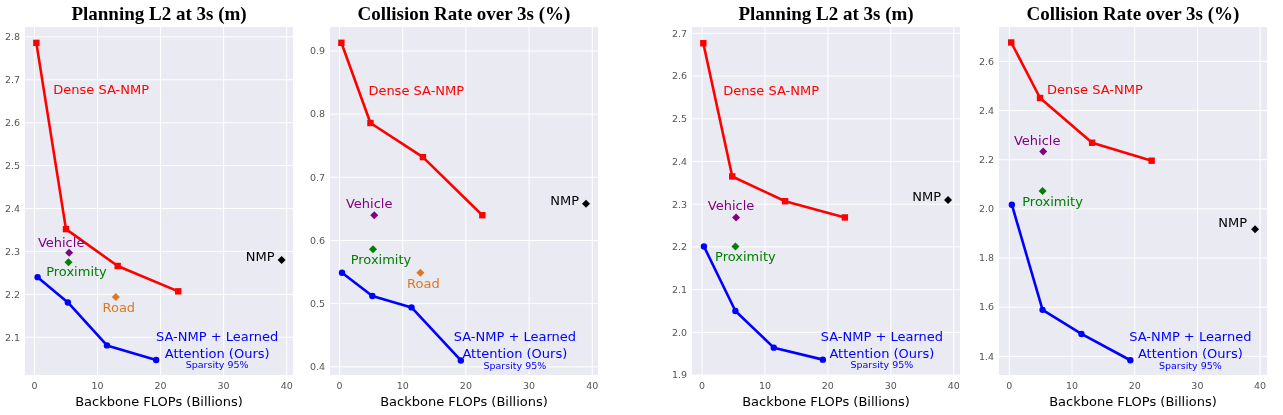 The width and height of the screenshot is (1283, 415). I want to click on y-tick-label: 1.4, so click(986, 356).